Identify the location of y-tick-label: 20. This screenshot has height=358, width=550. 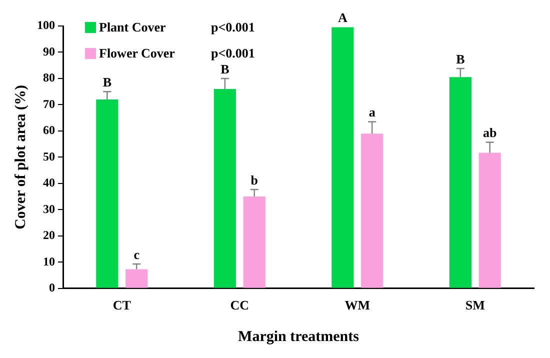
(49, 235).